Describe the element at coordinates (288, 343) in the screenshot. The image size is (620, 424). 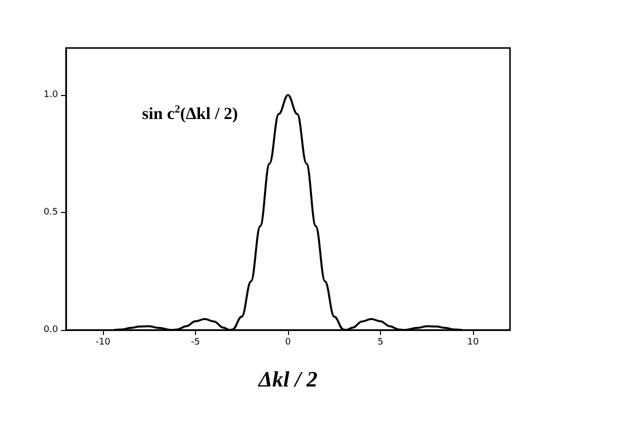
I see `x-tick-label: 0` at that location.